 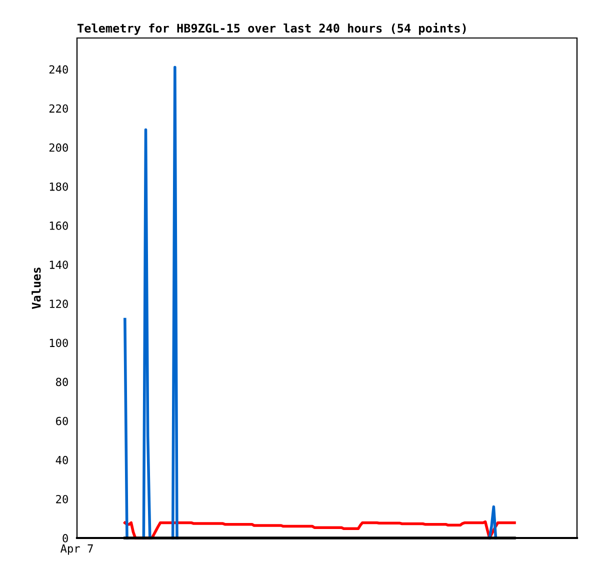 What do you see at coordinates (62, 460) in the screenshot?
I see `y-tick-label: 40` at bounding box center [62, 460].